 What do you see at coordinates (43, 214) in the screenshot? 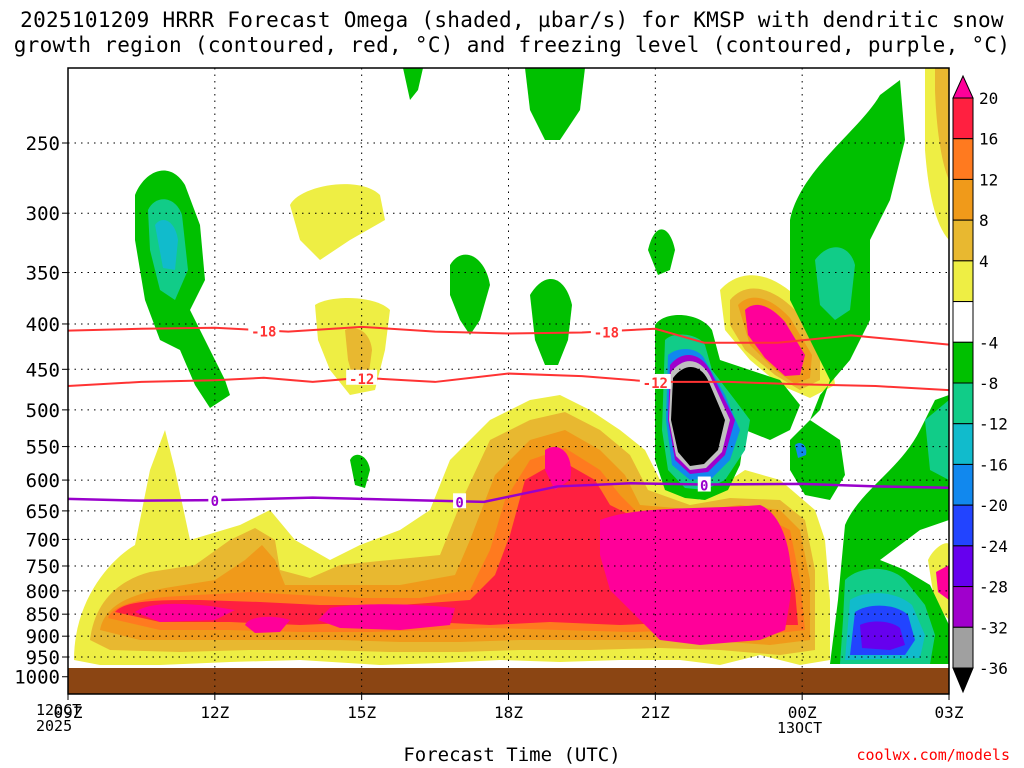
I see `y-tick-label: 300` at bounding box center [43, 214].